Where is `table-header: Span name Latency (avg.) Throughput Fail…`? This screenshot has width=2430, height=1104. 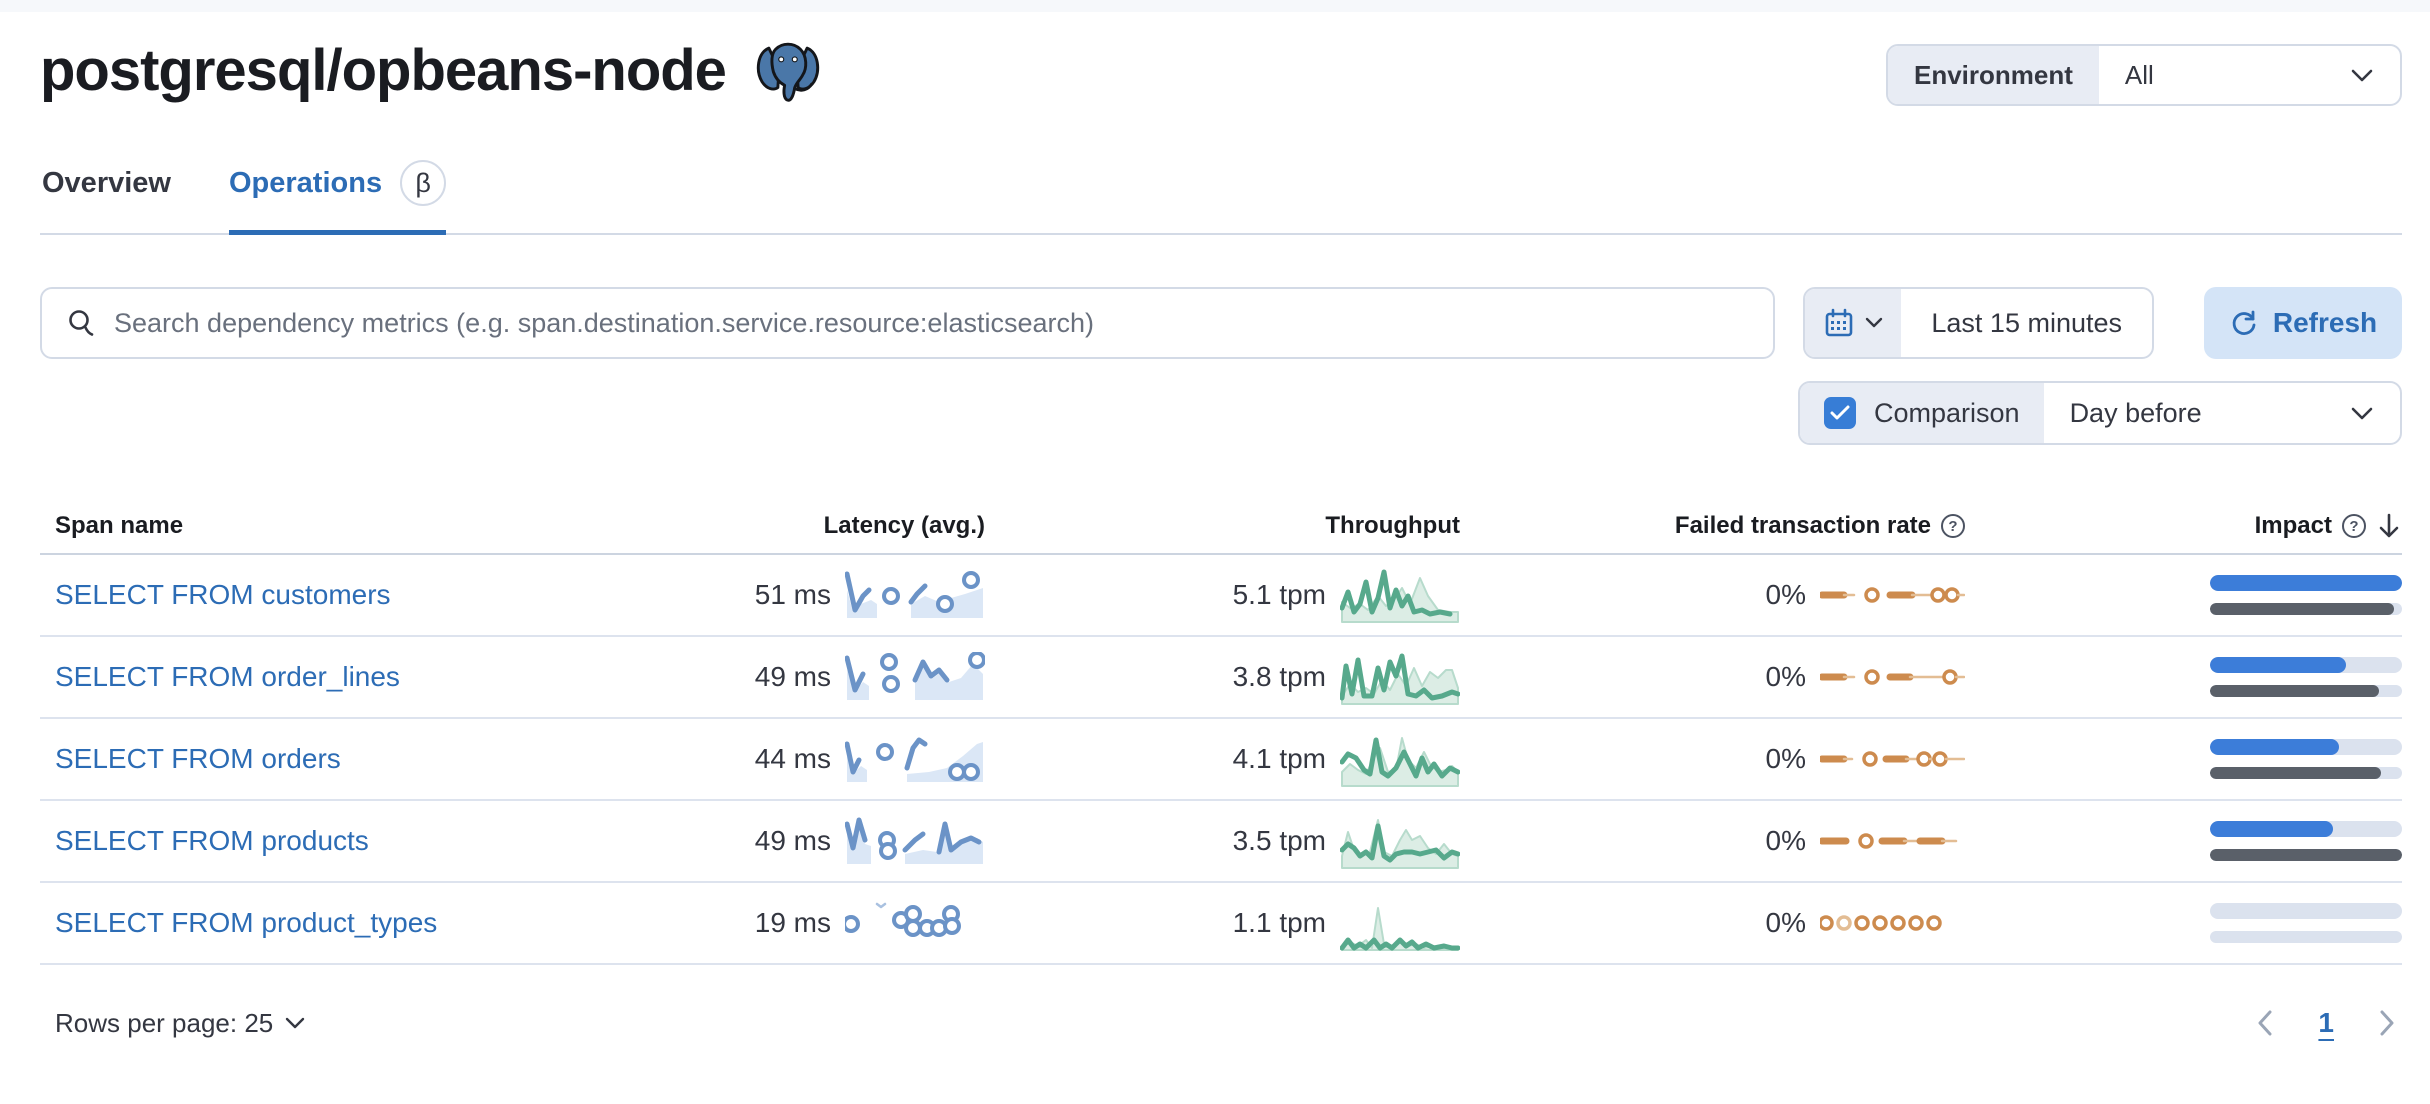 table-header: Span name Latency (avg.) Throughput Fail… is located at coordinates (1221, 527).